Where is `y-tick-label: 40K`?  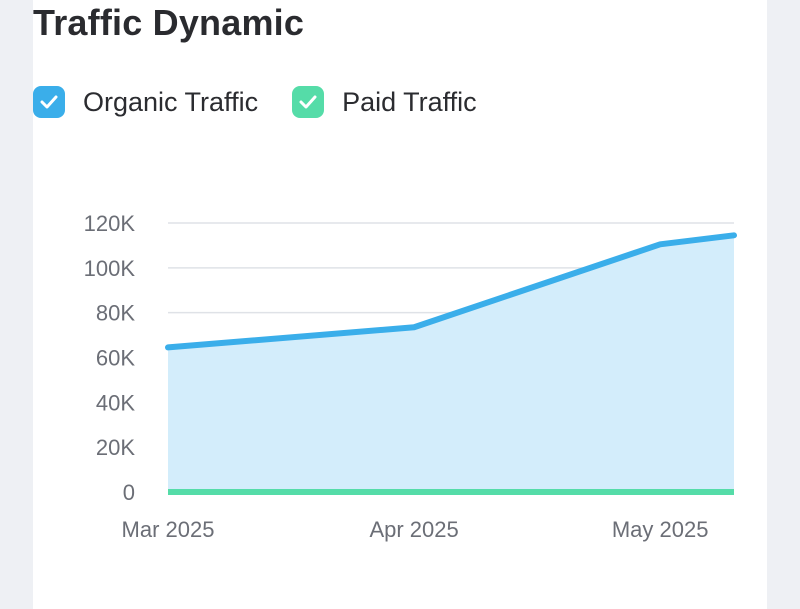 y-tick-label: 40K is located at coordinates (115, 402).